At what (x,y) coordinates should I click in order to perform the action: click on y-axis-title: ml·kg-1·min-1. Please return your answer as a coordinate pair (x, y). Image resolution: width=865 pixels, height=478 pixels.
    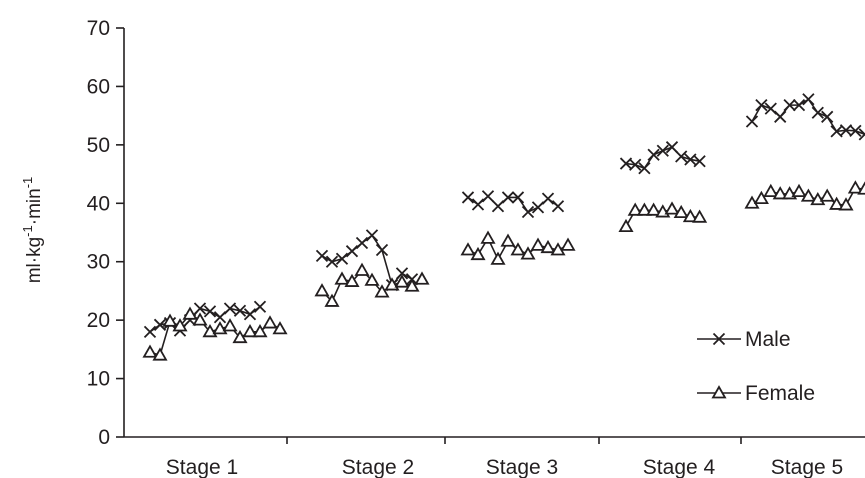
    Looking at the image, I should click on (32, 230).